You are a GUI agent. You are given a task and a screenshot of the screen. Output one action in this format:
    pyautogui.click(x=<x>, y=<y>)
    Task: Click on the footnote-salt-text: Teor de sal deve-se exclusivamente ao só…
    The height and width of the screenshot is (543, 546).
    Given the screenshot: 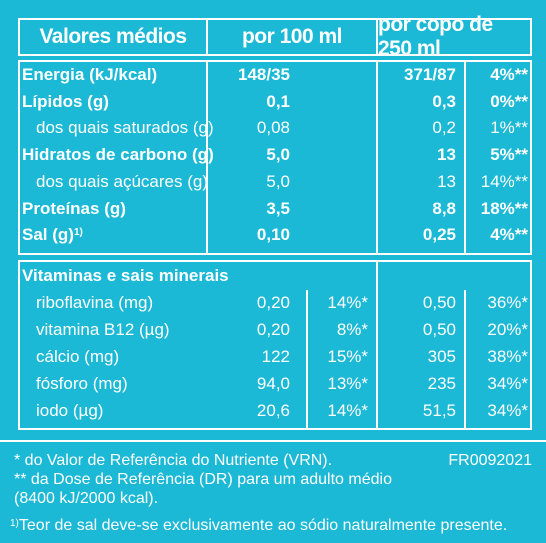 What is the action you would take?
    pyautogui.click(x=263, y=525)
    